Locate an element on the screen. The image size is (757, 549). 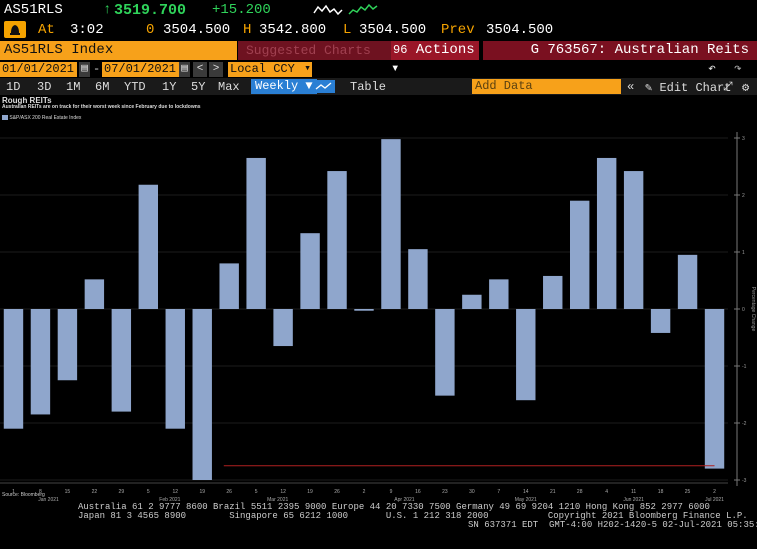
currency-select: Local CCY is located at coordinates (267, 69).